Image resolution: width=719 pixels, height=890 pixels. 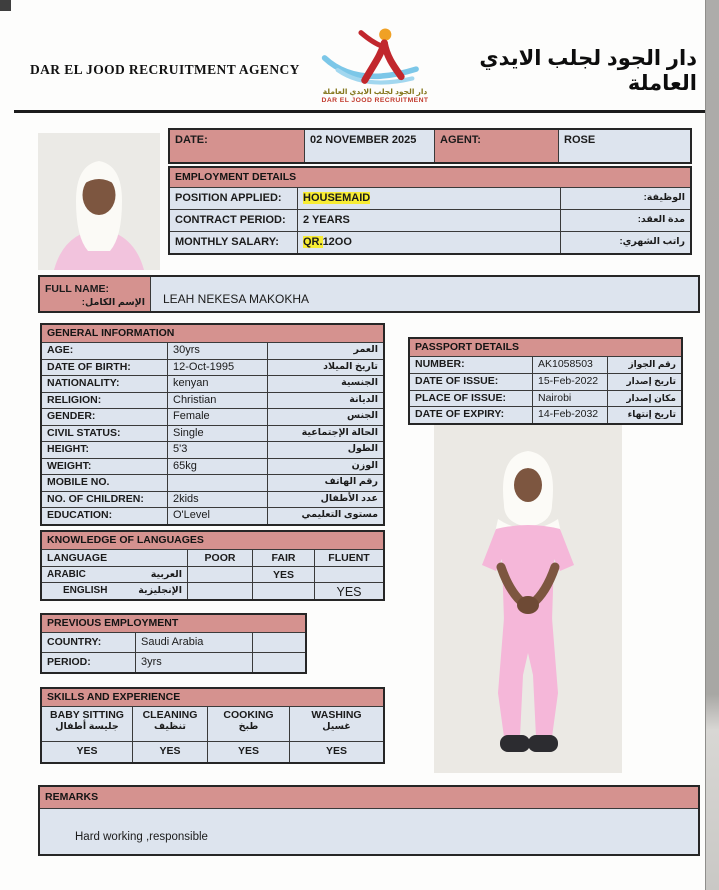 What do you see at coordinates (217, 384) in the screenshot?
I see `nationality-value: kenyan` at bounding box center [217, 384].